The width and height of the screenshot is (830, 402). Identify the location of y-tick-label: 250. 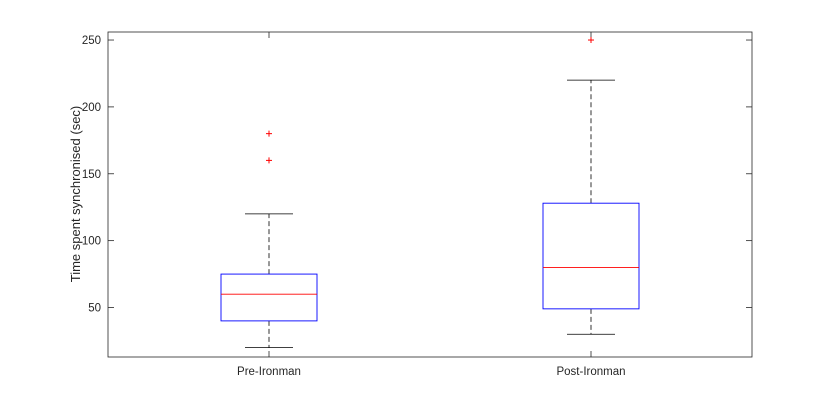
(91, 41).